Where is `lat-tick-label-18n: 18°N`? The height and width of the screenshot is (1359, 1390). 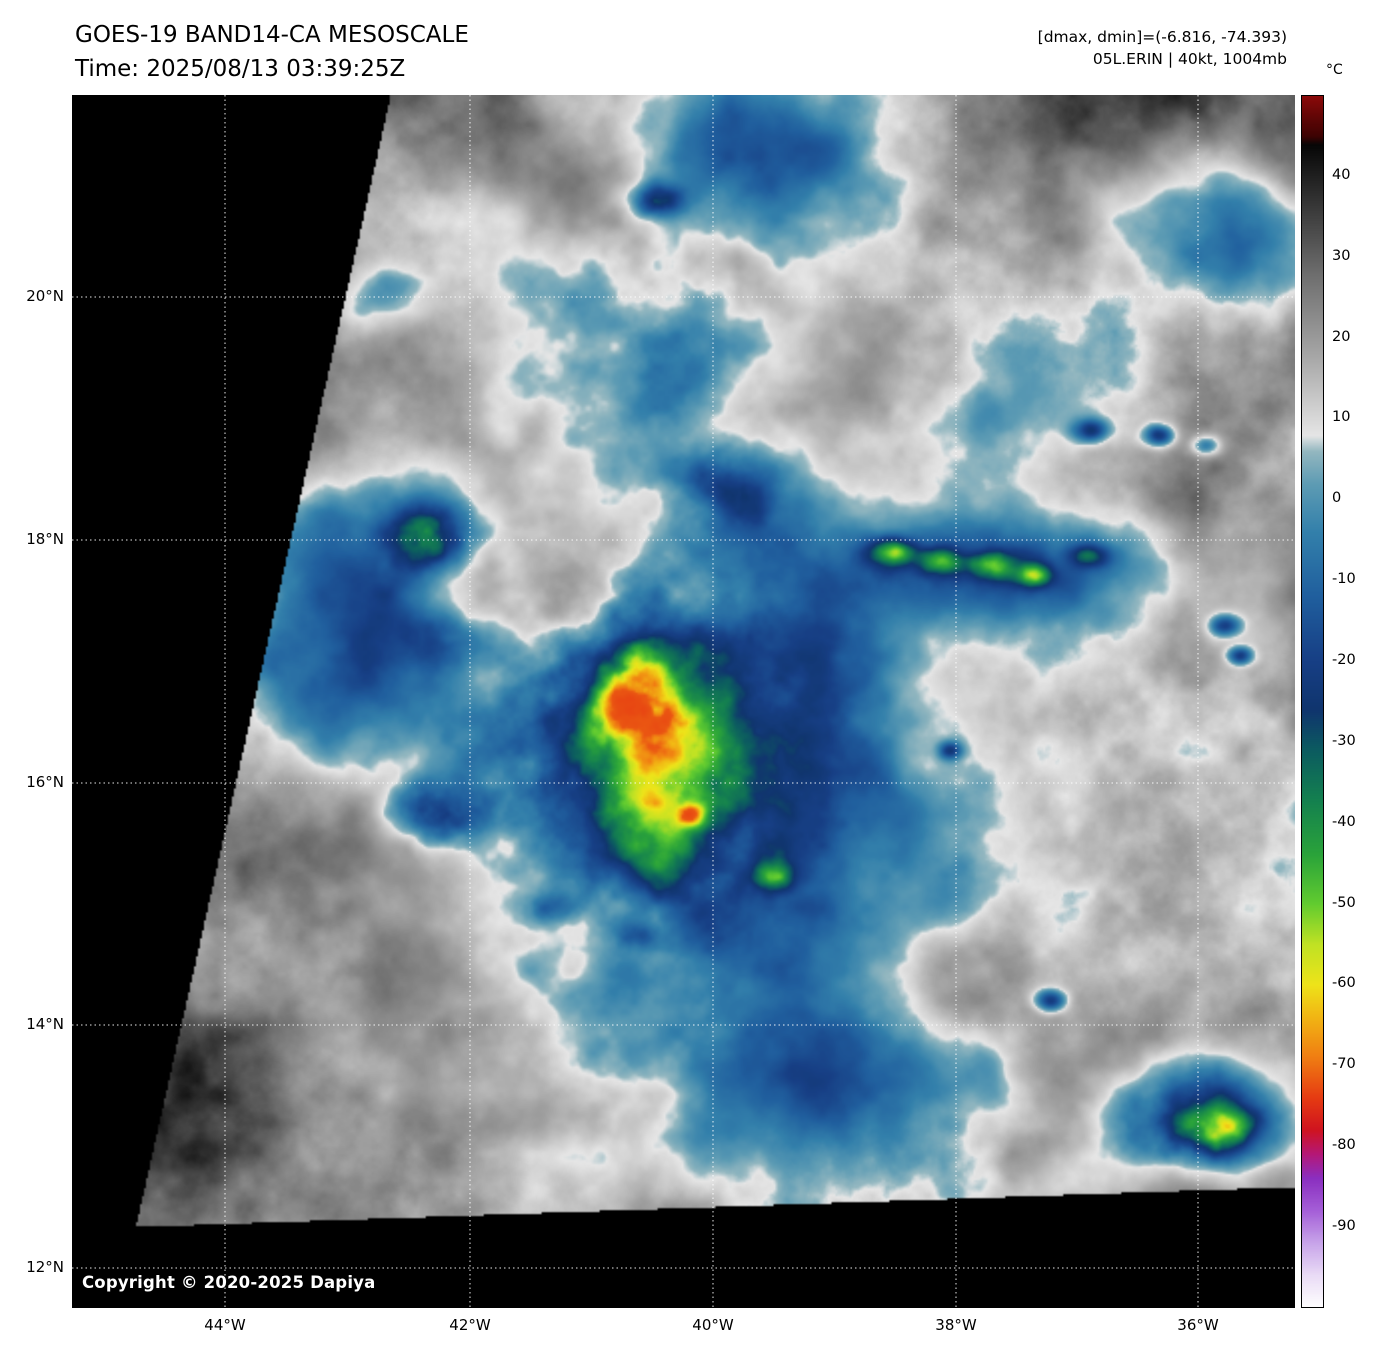 lat-tick-label-18n: 18°N is located at coordinates (45, 539).